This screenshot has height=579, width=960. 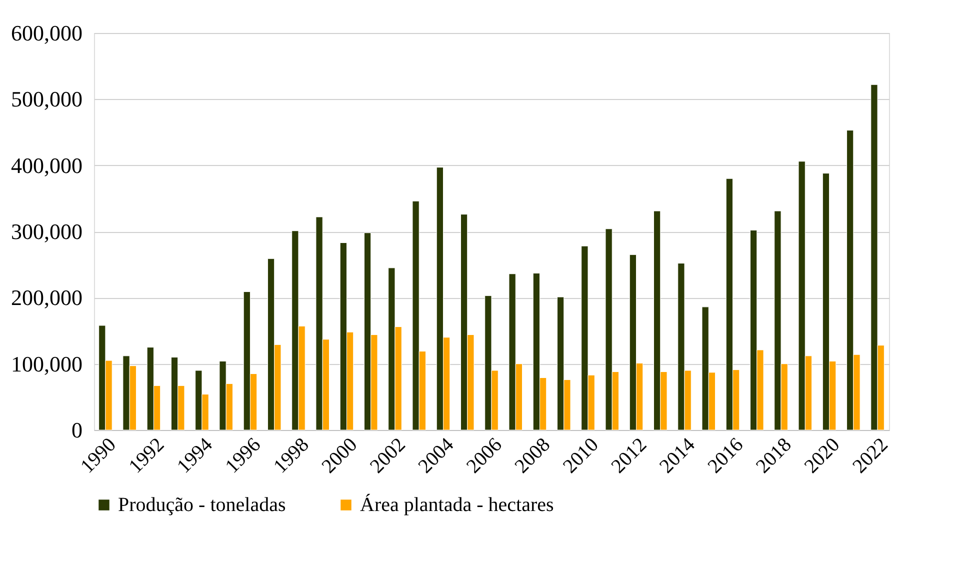 What do you see at coordinates (46, 297) in the screenshot?
I see `y-tick-label: 200,000` at bounding box center [46, 297].